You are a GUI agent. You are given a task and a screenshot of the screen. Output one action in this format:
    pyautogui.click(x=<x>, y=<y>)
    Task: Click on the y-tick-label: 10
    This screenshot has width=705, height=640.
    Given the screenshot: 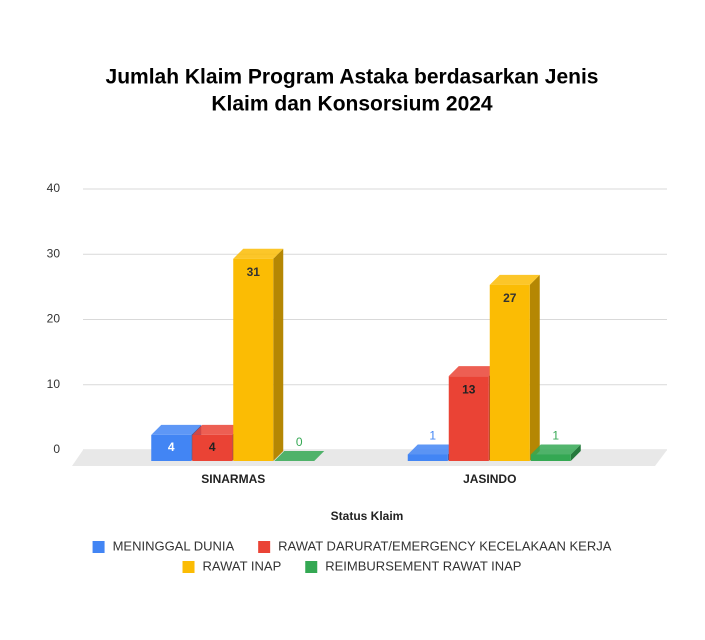 What is the action you would take?
    pyautogui.click(x=54, y=384)
    